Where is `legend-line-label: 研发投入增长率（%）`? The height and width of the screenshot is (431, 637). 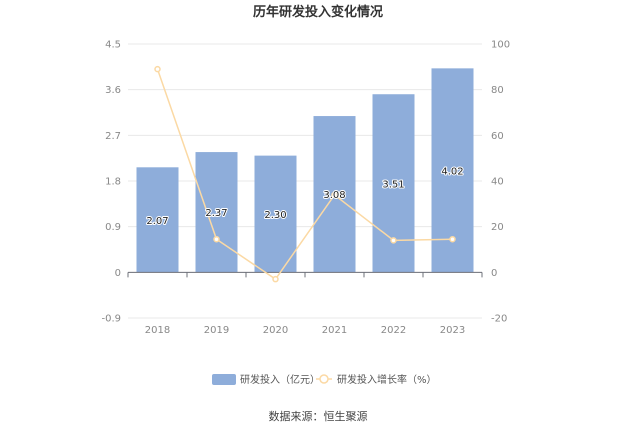 legend-line-label: 研发投入增长率（%） is located at coordinates (387, 379).